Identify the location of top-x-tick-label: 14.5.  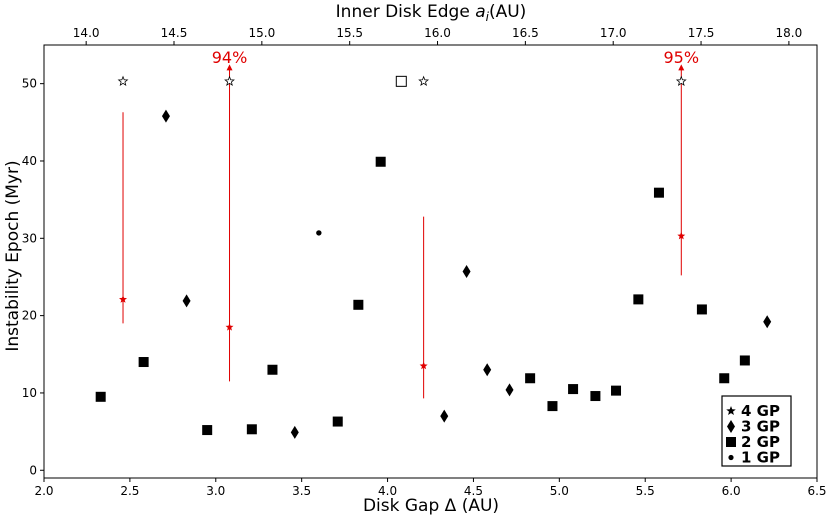
(174, 33).